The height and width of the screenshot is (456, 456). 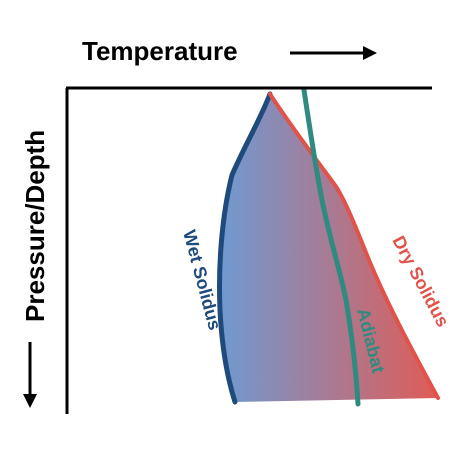 I want to click on x-axis-label: Temperature, so click(x=160, y=51).